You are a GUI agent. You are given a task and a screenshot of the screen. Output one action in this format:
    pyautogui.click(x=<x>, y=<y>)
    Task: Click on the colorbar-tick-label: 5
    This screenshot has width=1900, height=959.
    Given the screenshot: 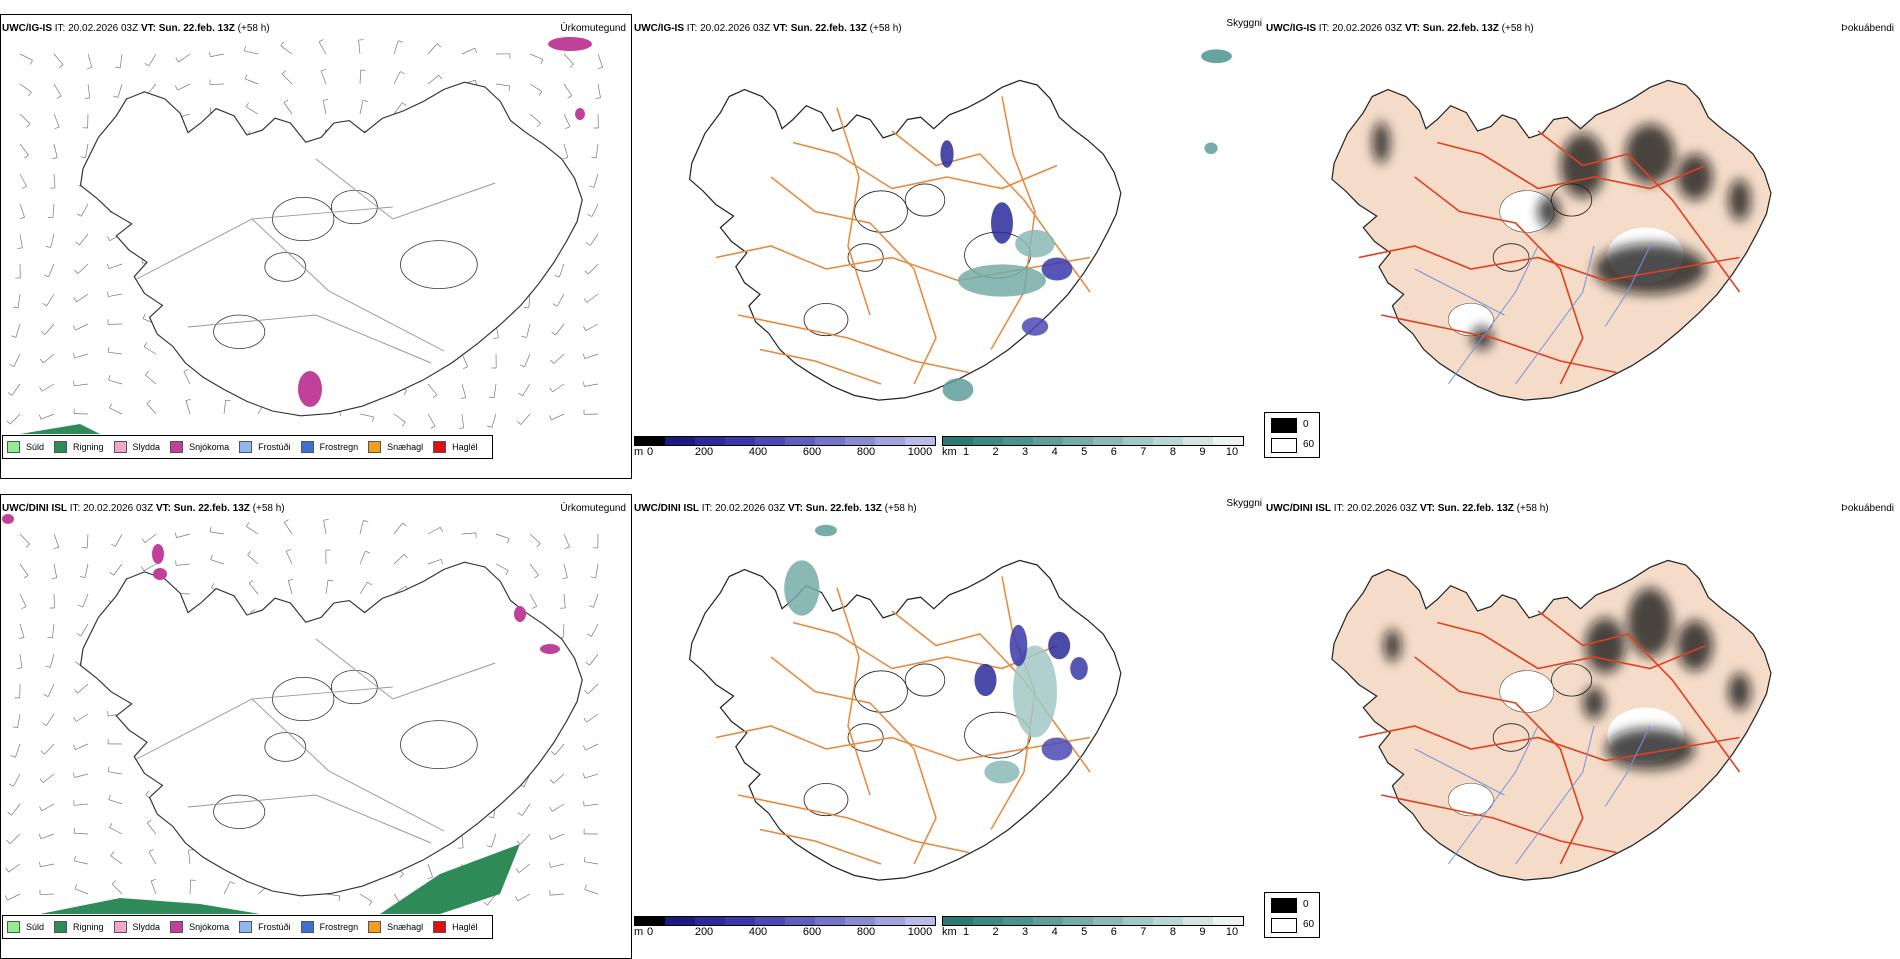 What is the action you would take?
    pyautogui.click(x=1084, y=452)
    